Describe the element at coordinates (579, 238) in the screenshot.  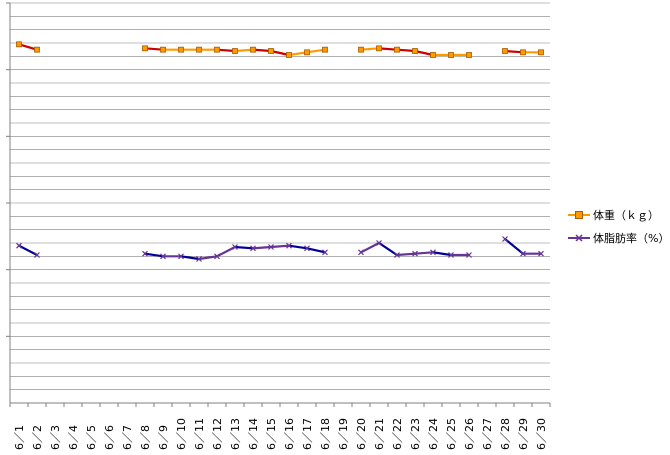
I see `legend-marker-body-fat` at that location.